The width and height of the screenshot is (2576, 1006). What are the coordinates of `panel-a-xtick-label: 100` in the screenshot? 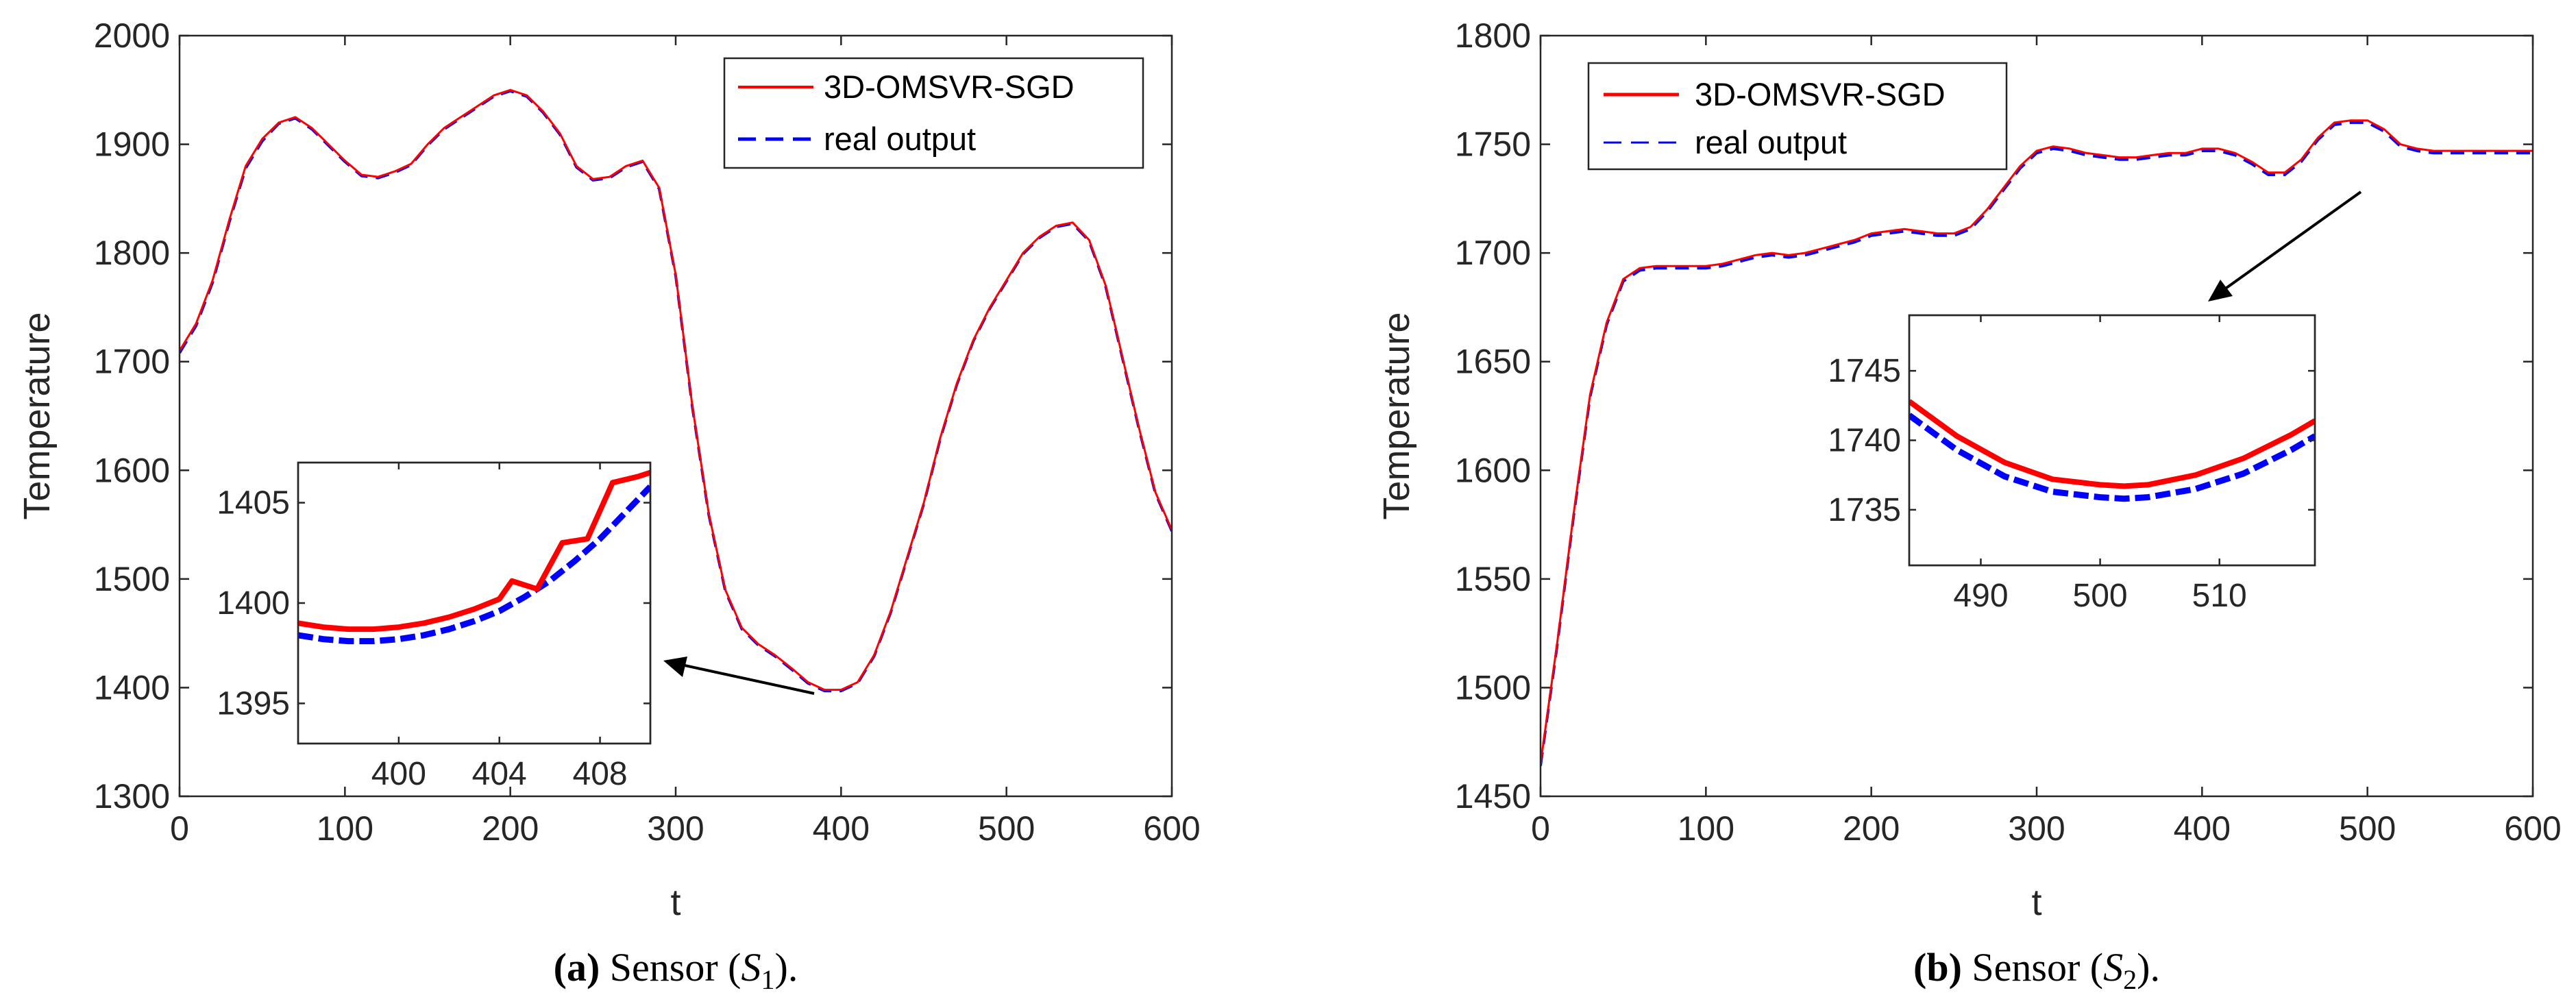 It's located at (345, 828).